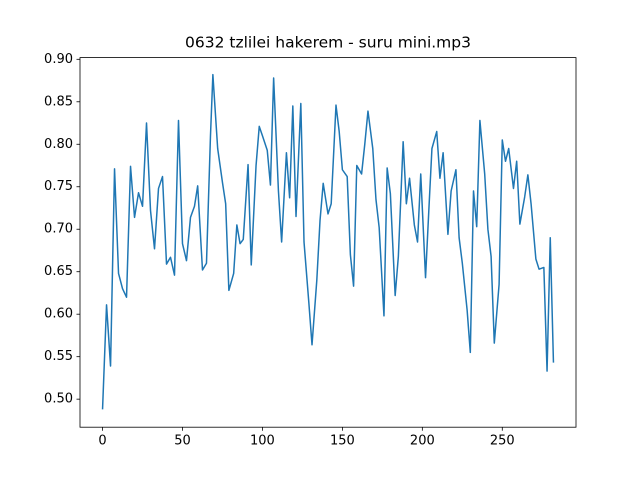 The image size is (640, 480). What do you see at coordinates (328, 43) in the screenshot?
I see `chart-title: 0632 tzlilei hakerem - suru mini.mp3` at bounding box center [328, 43].